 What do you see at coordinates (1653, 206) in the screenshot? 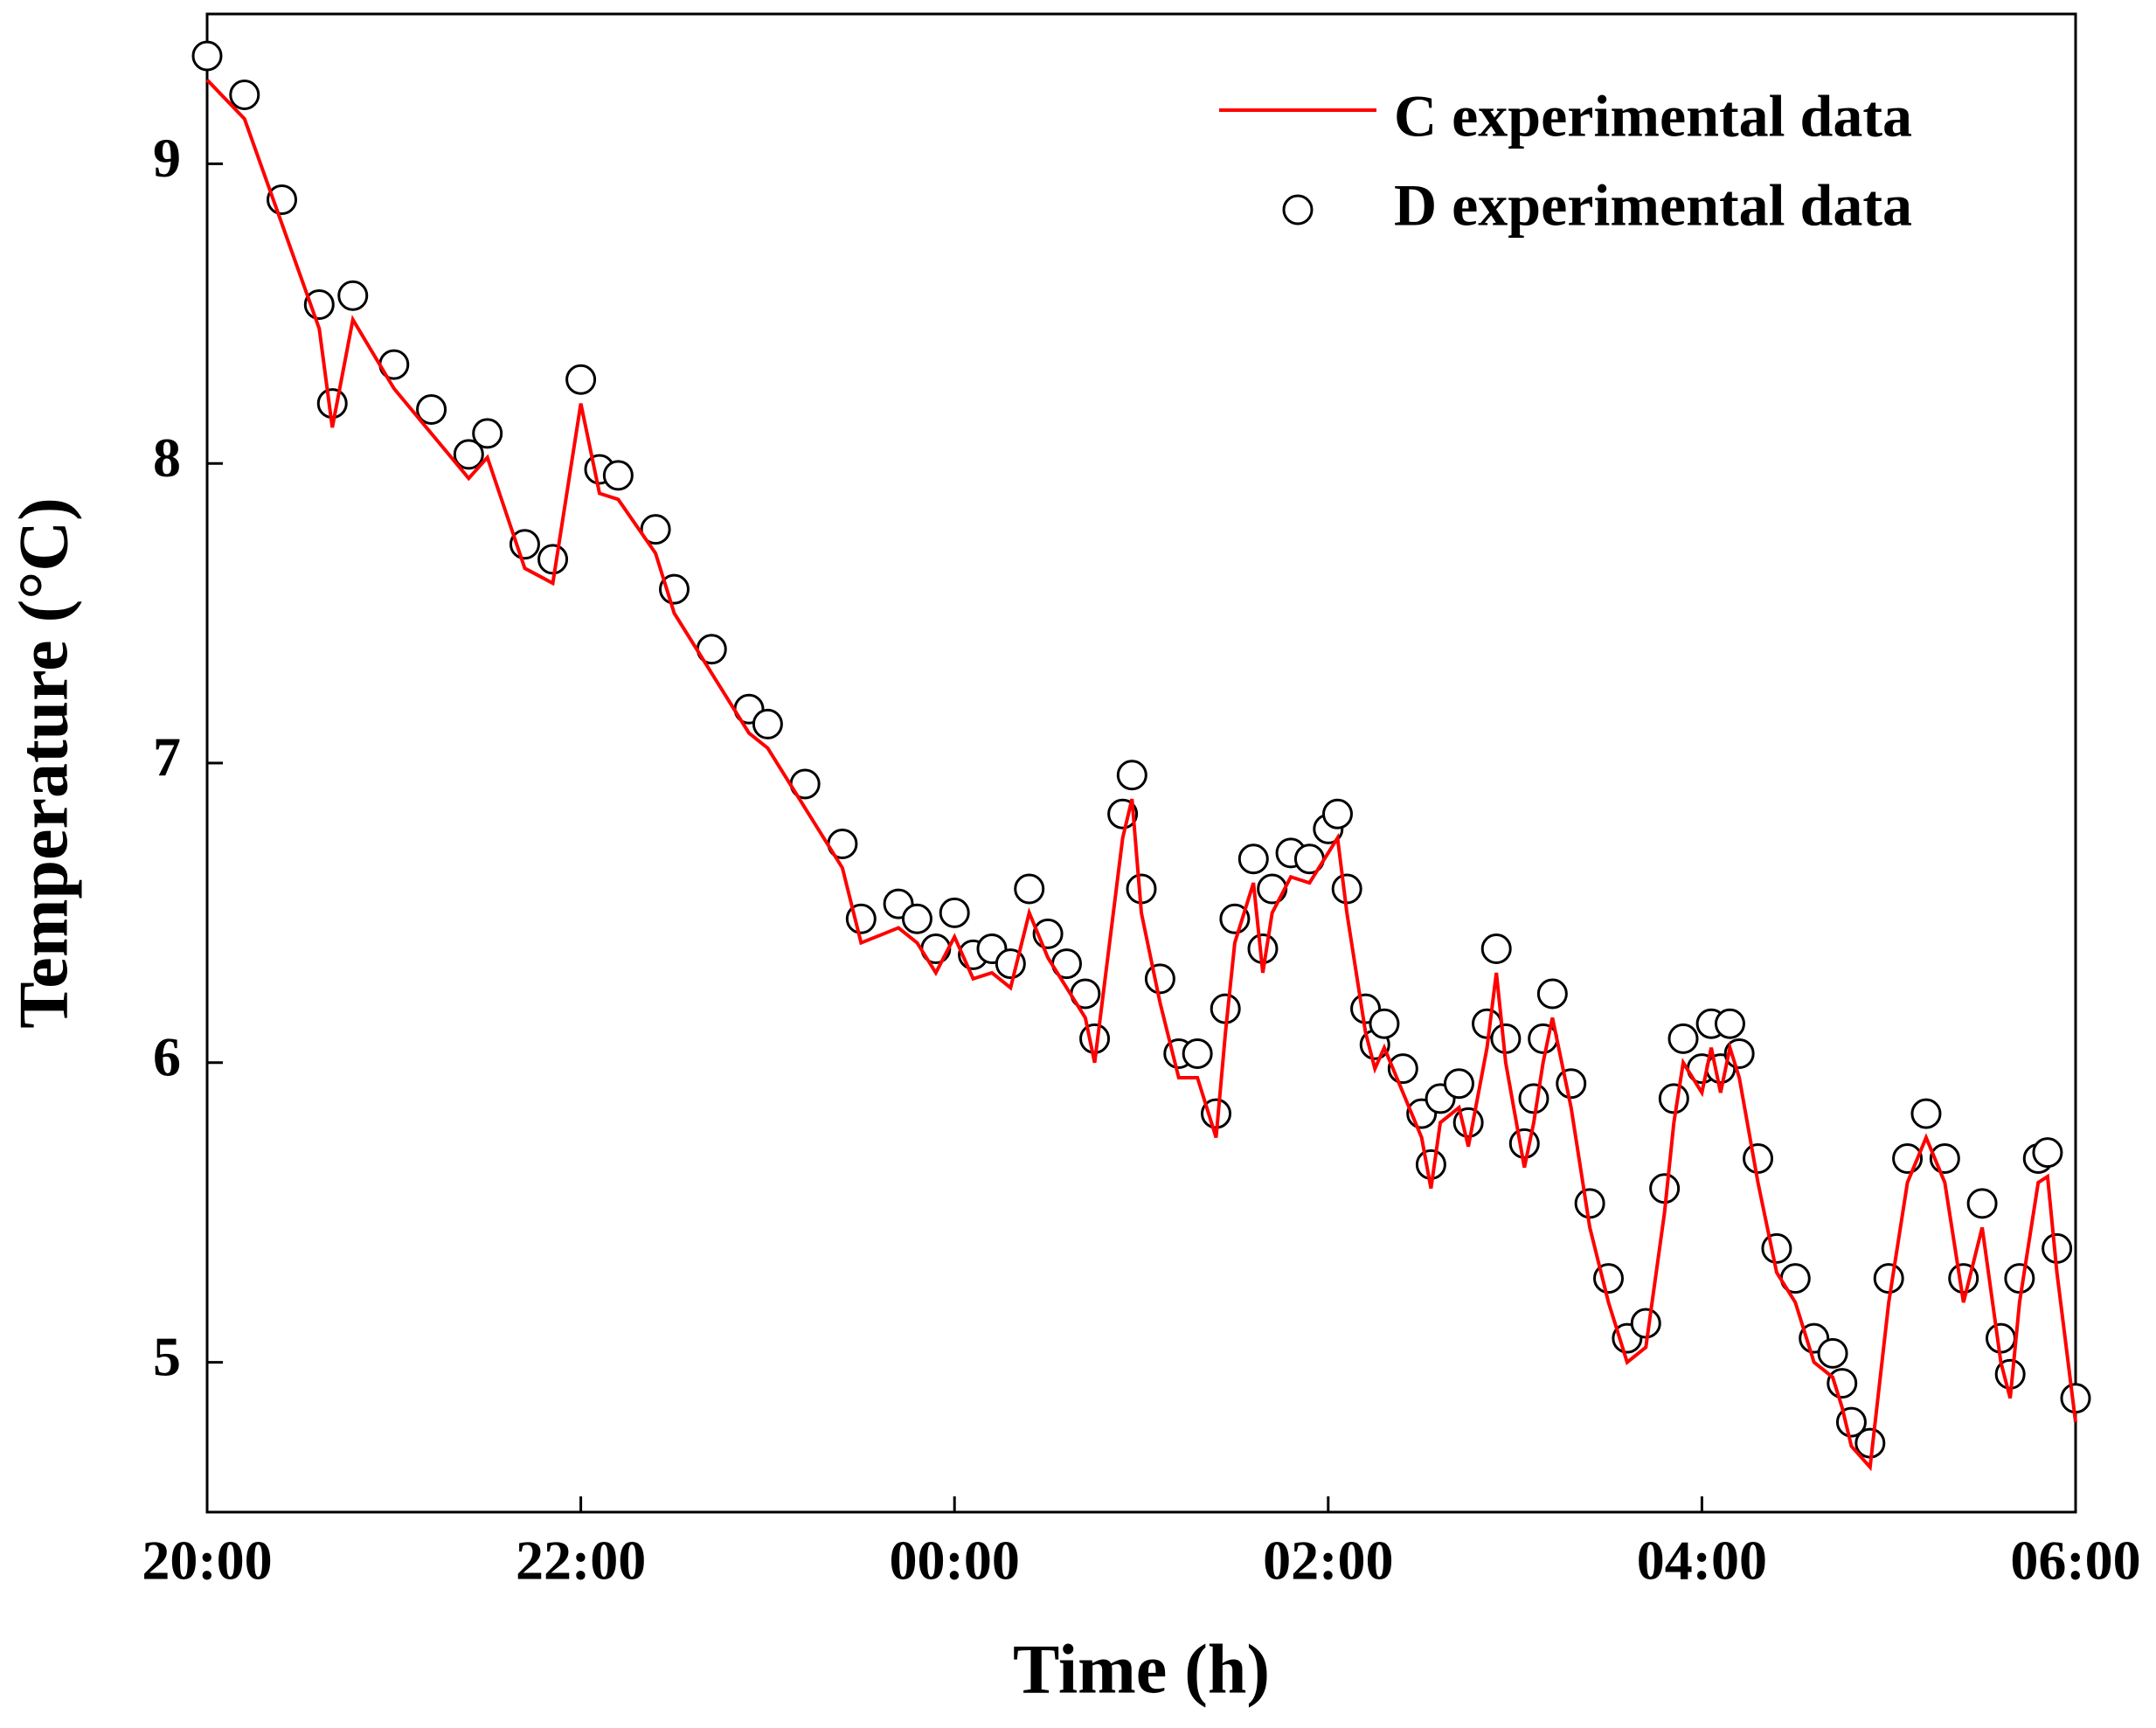
I see `legend-label: D experimental data` at bounding box center [1653, 206].